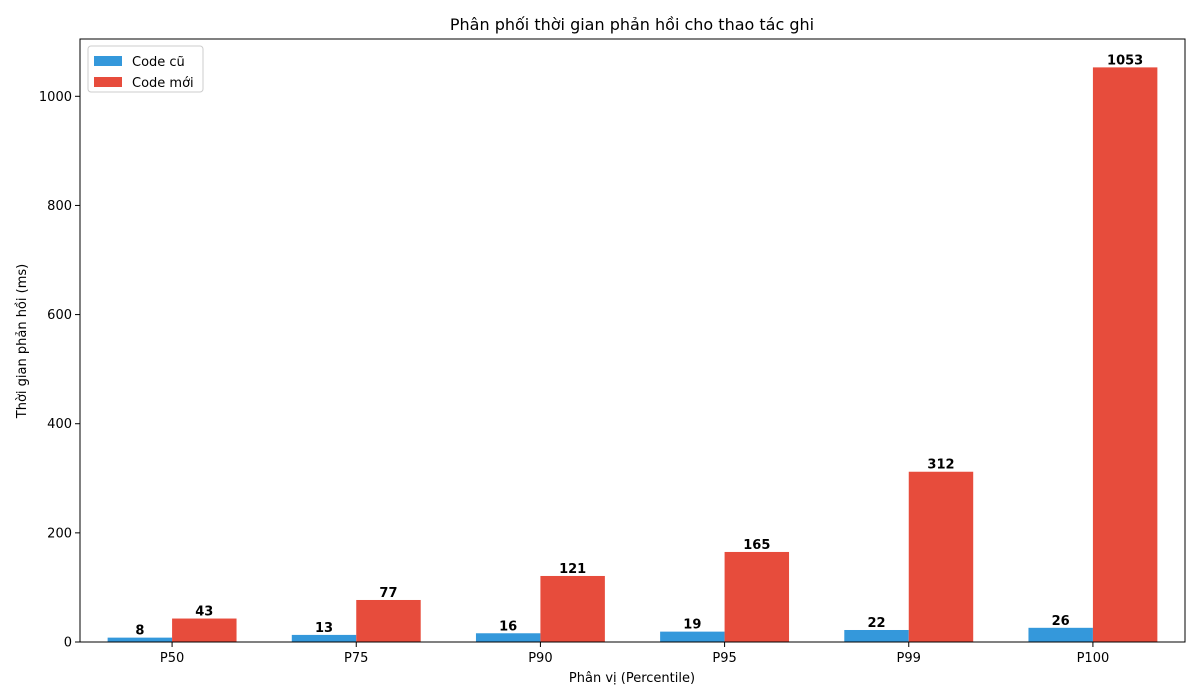 The height and width of the screenshot is (700, 1200). I want to click on data-label: 43, so click(204, 612).